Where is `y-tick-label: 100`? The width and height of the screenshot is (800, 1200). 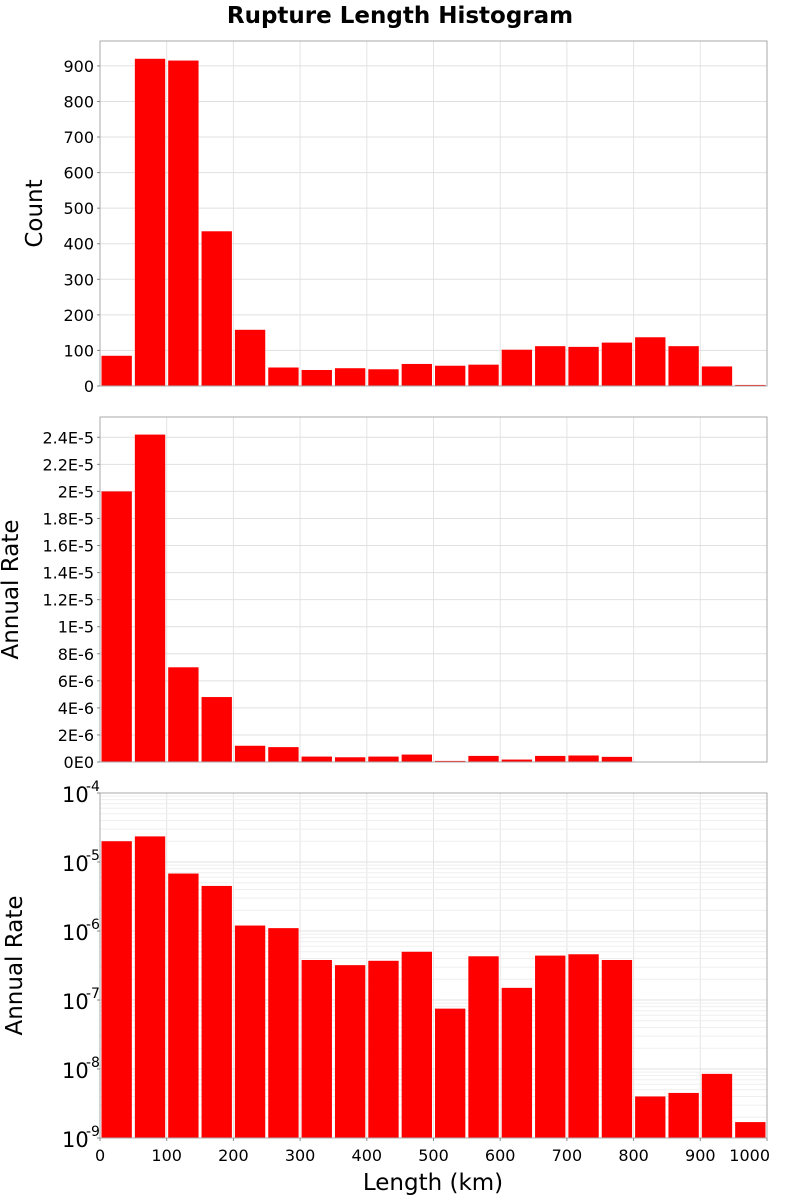 y-tick-label: 100 is located at coordinates (78, 350).